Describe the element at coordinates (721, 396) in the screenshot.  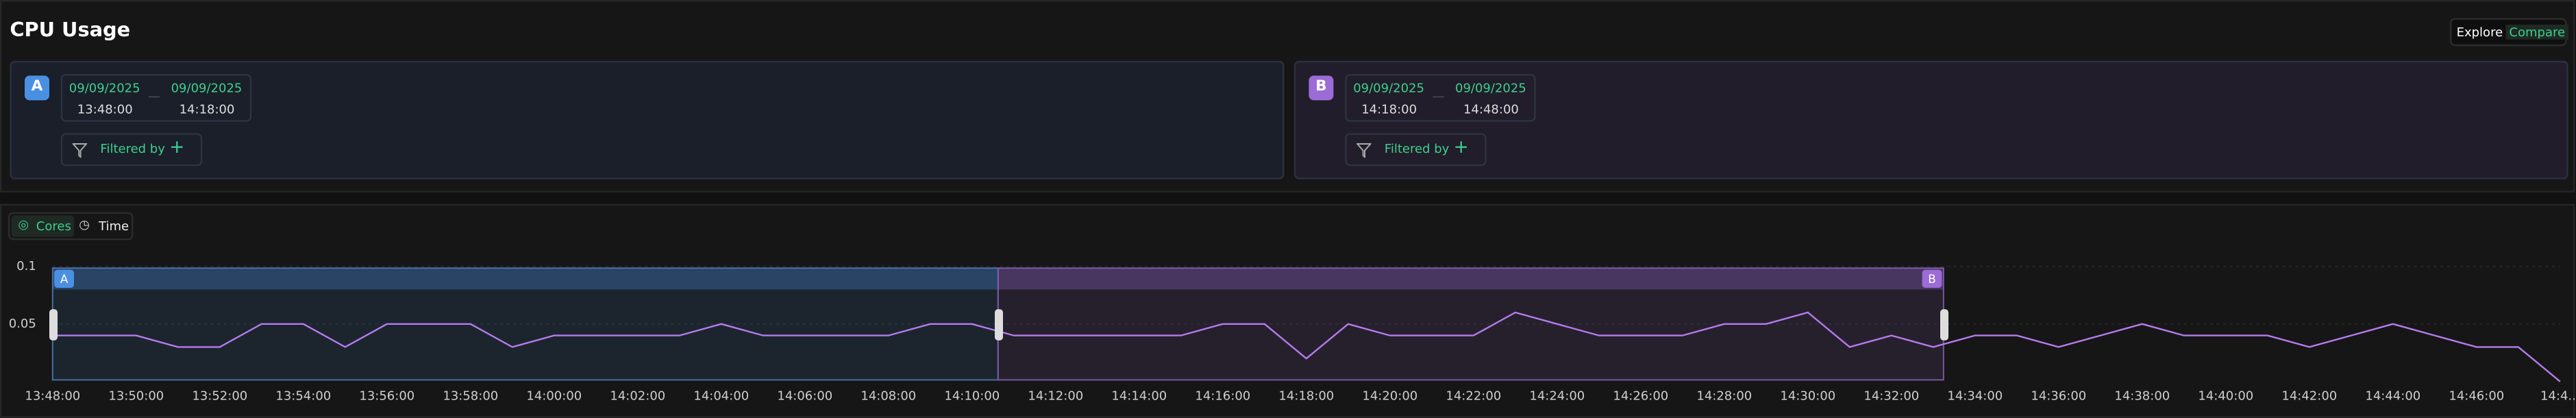
I see `x-tick-label: 14:04:00` at that location.